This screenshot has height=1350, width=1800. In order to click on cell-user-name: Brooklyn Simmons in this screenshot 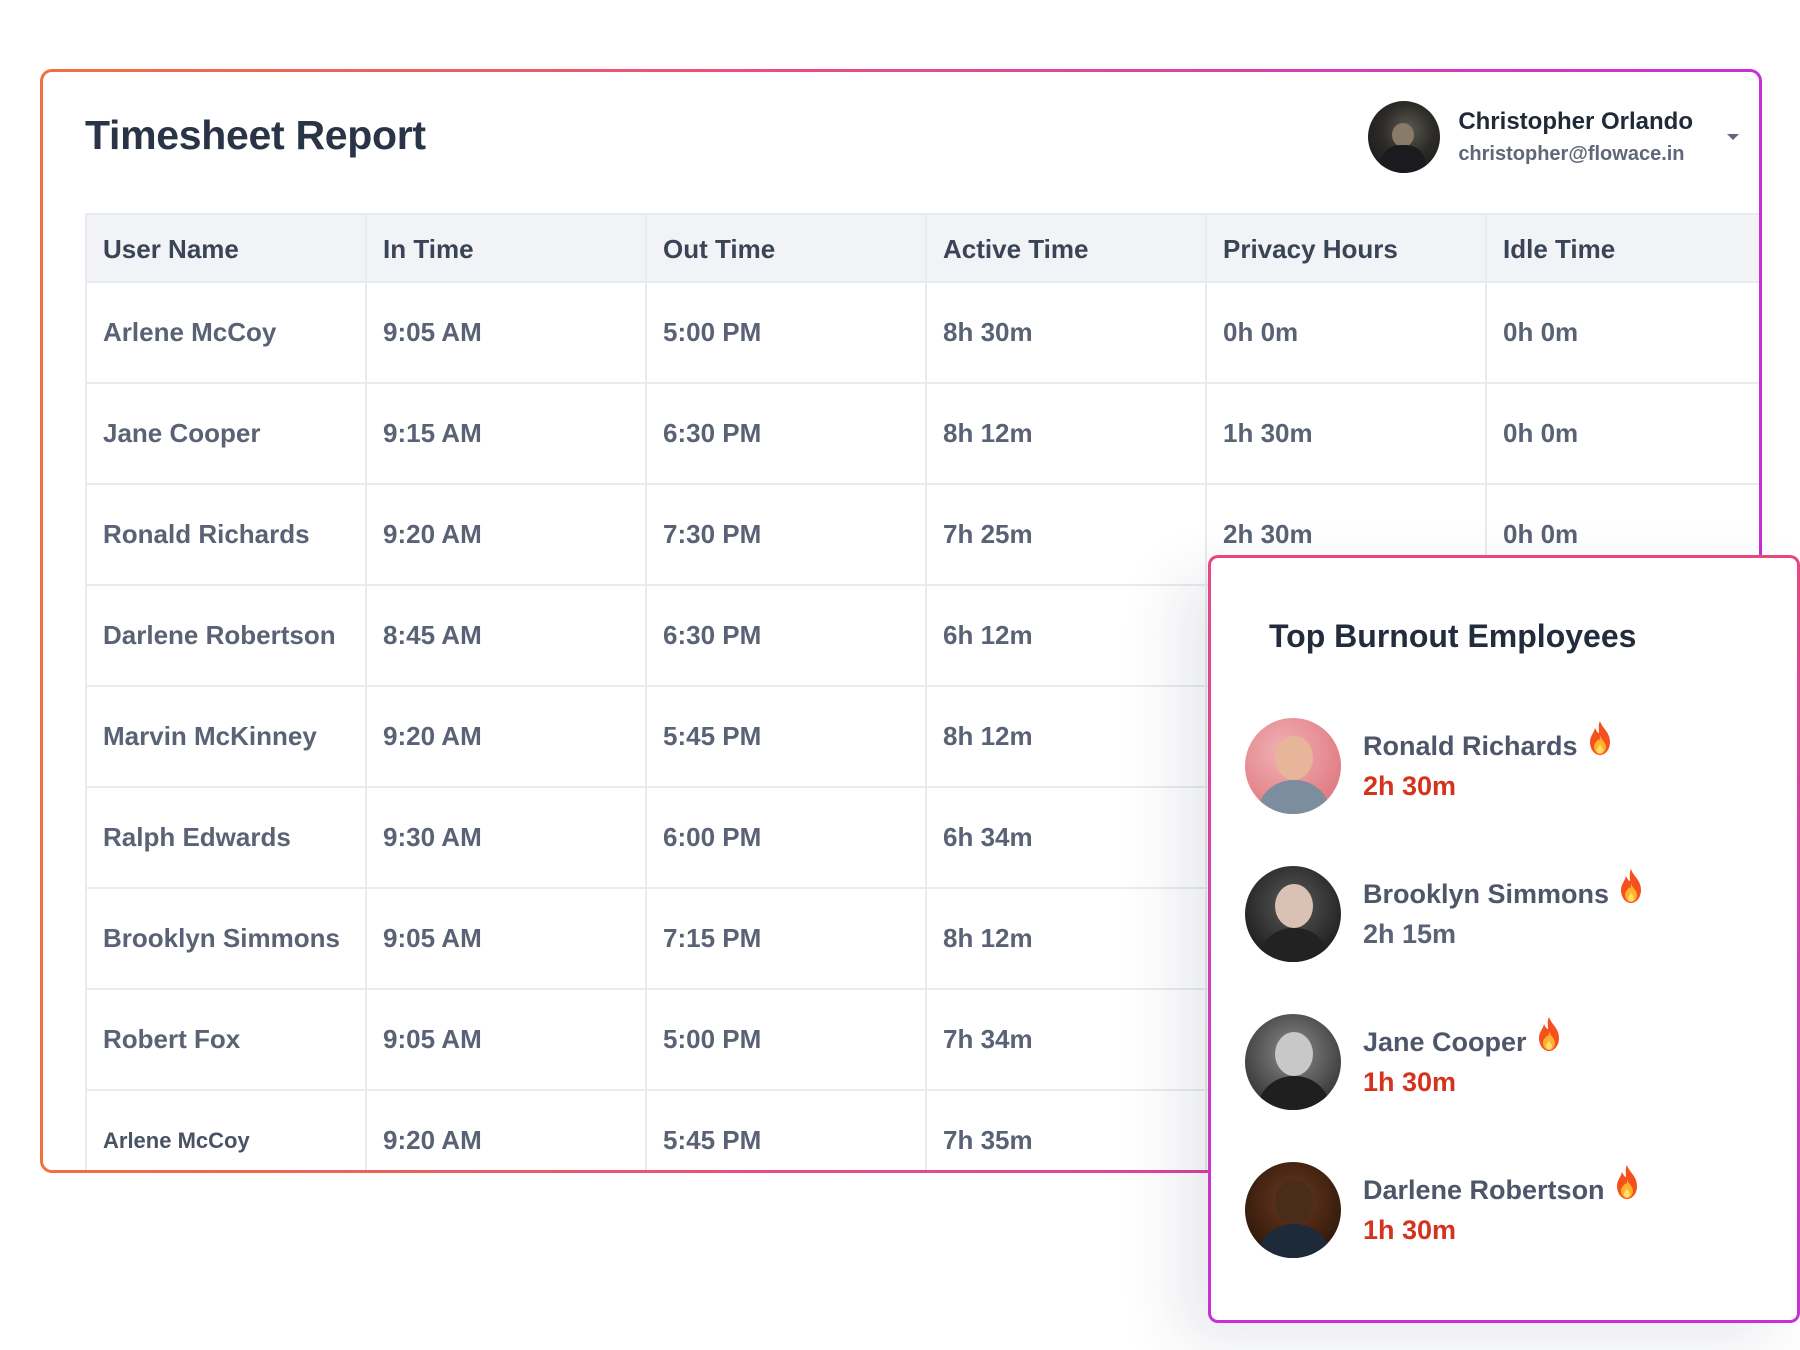, I will do `click(227, 938)`.